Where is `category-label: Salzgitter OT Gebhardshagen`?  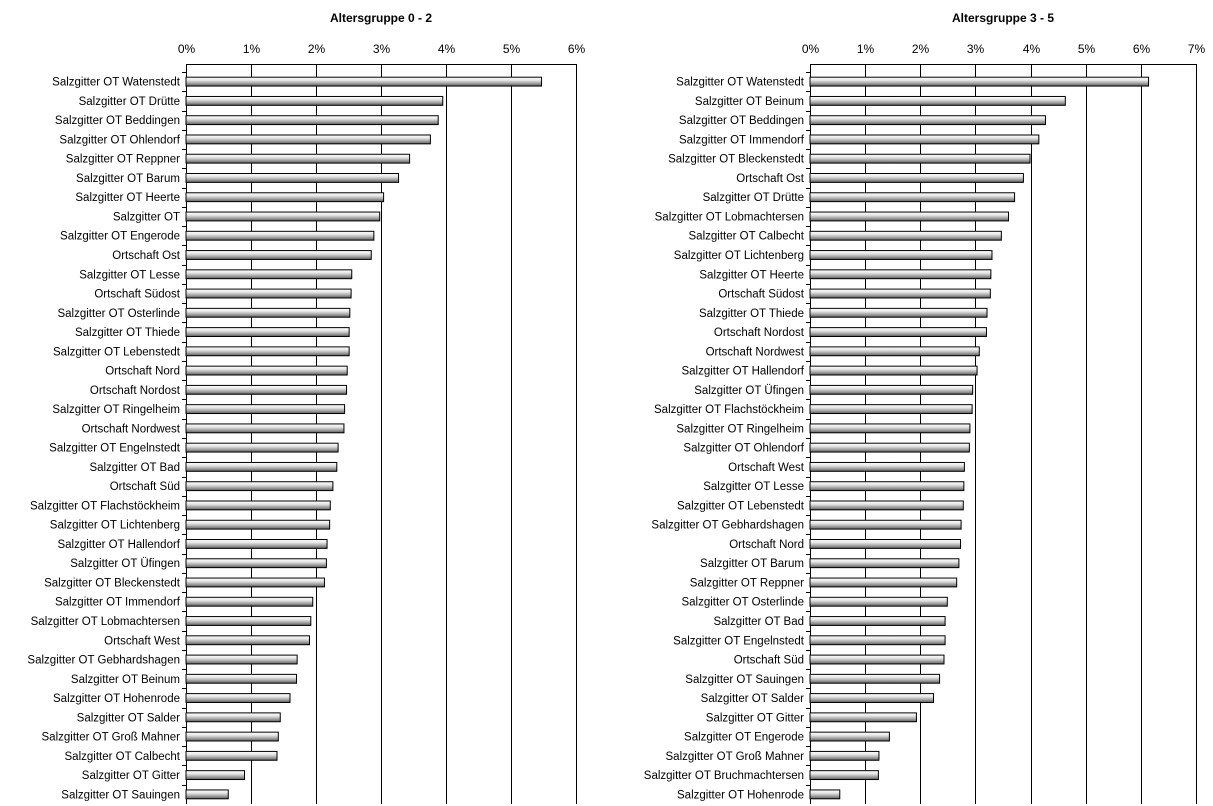 category-label: Salzgitter OT Gebhardshagen is located at coordinates (103, 661).